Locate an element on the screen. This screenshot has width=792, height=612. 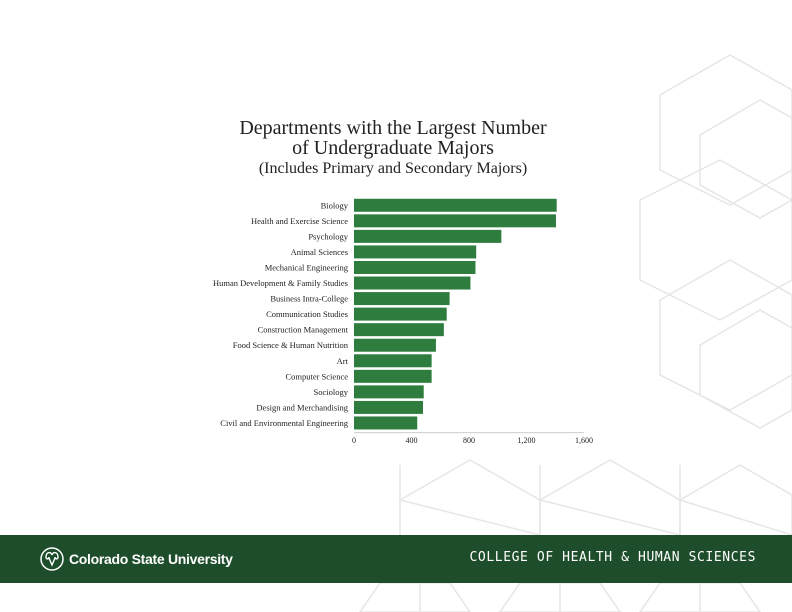
category-label: Construction Management is located at coordinates (303, 330).